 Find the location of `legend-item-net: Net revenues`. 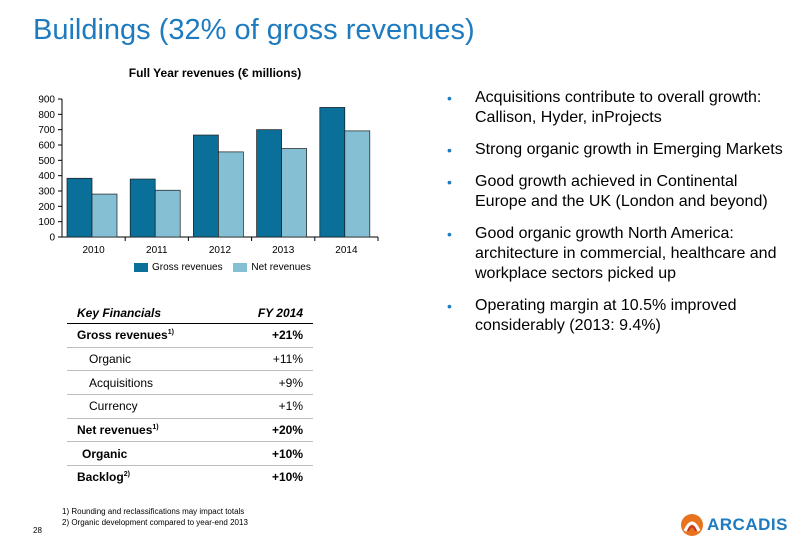

legend-item-net: Net revenues is located at coordinates (272, 267).